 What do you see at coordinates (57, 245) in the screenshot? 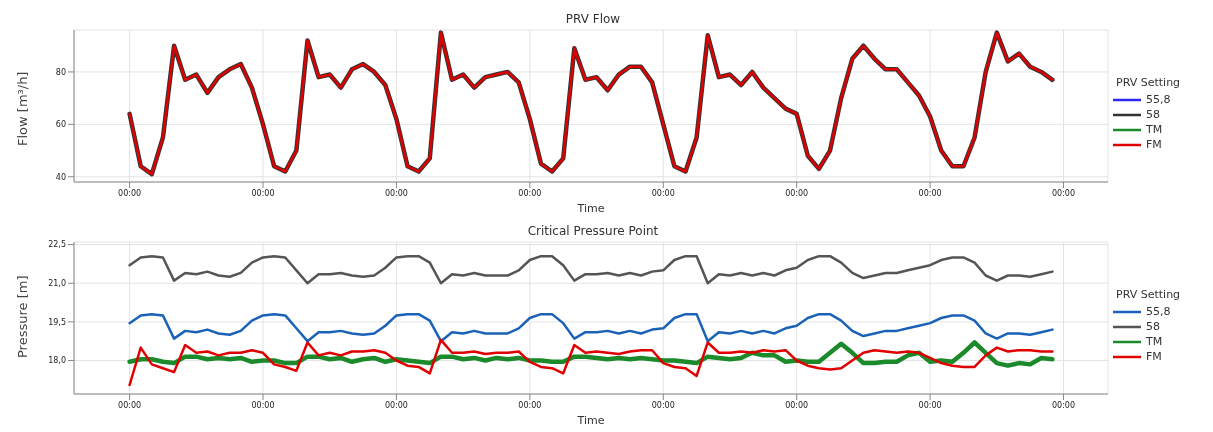
I see `y-tick-label: 22,5` at bounding box center [57, 245].